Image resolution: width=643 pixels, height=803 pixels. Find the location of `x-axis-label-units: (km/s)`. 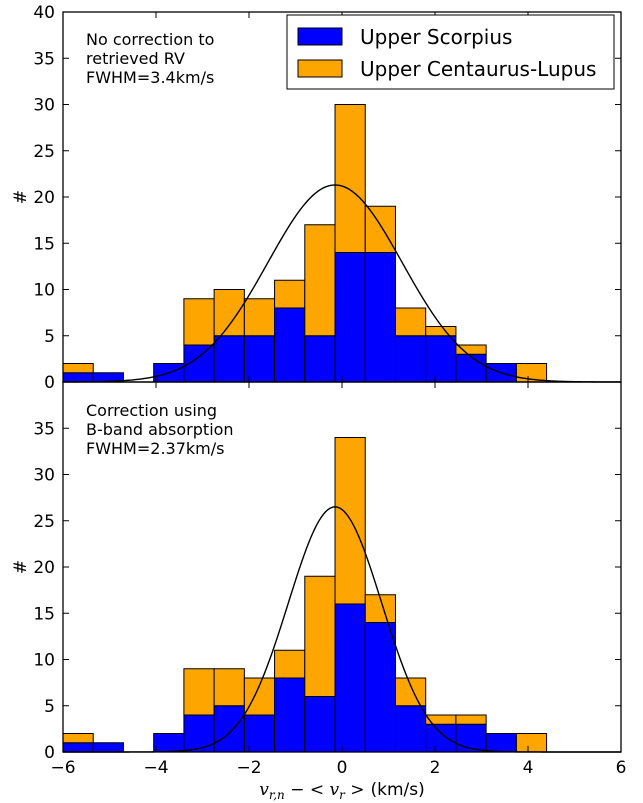

x-axis-label-units: (km/s) is located at coordinates (398, 790).